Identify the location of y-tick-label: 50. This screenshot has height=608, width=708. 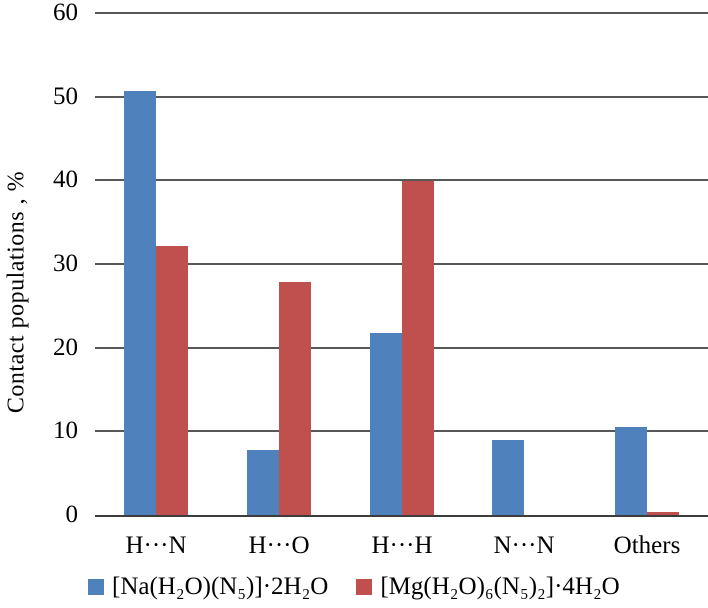
(65, 96).